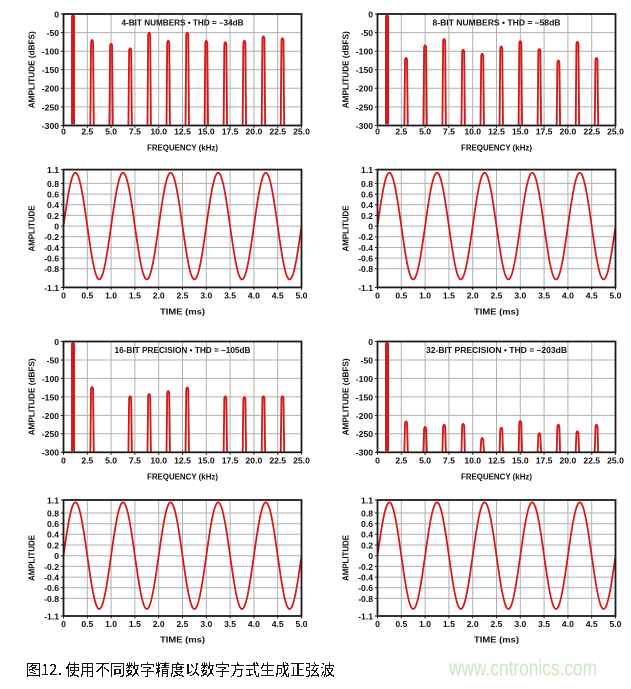 This screenshot has width=631, height=689. Describe the element at coordinates (472, 132) in the screenshot. I see `svg-text: 10.0` at that location.